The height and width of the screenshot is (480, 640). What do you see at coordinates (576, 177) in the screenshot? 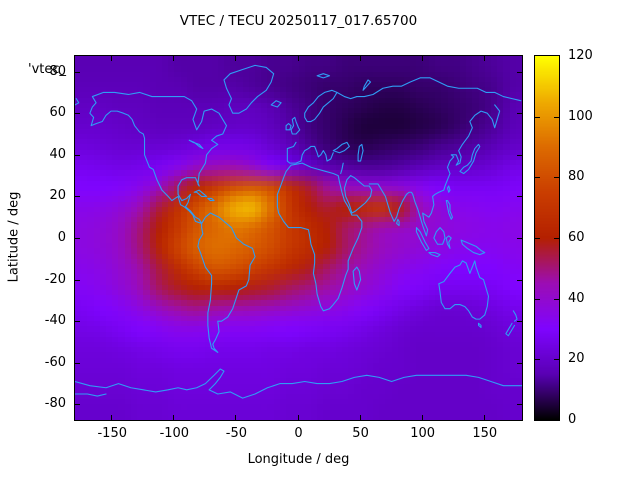
I see `colorbar-tick-label: 80` at bounding box center [576, 177].